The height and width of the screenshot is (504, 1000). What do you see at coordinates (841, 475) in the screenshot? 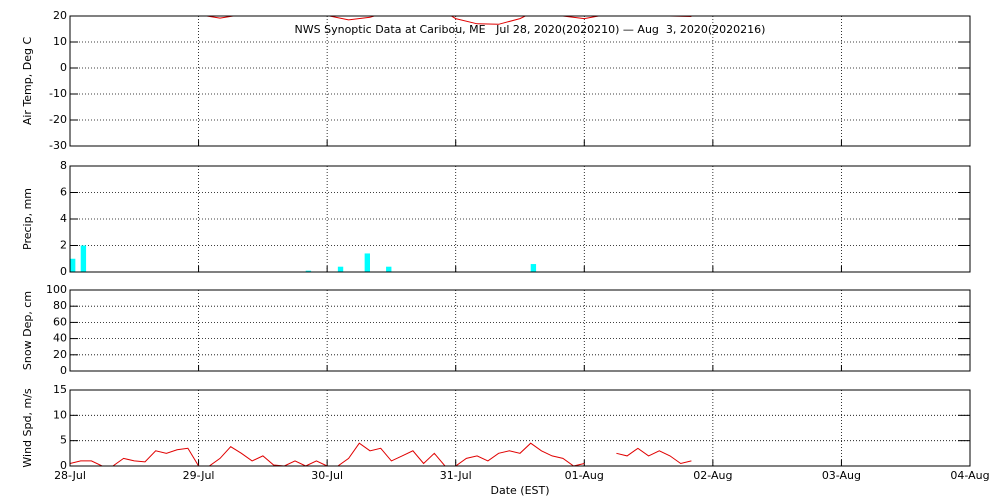
I see `x-tick-label: 03-Aug` at bounding box center [841, 475].